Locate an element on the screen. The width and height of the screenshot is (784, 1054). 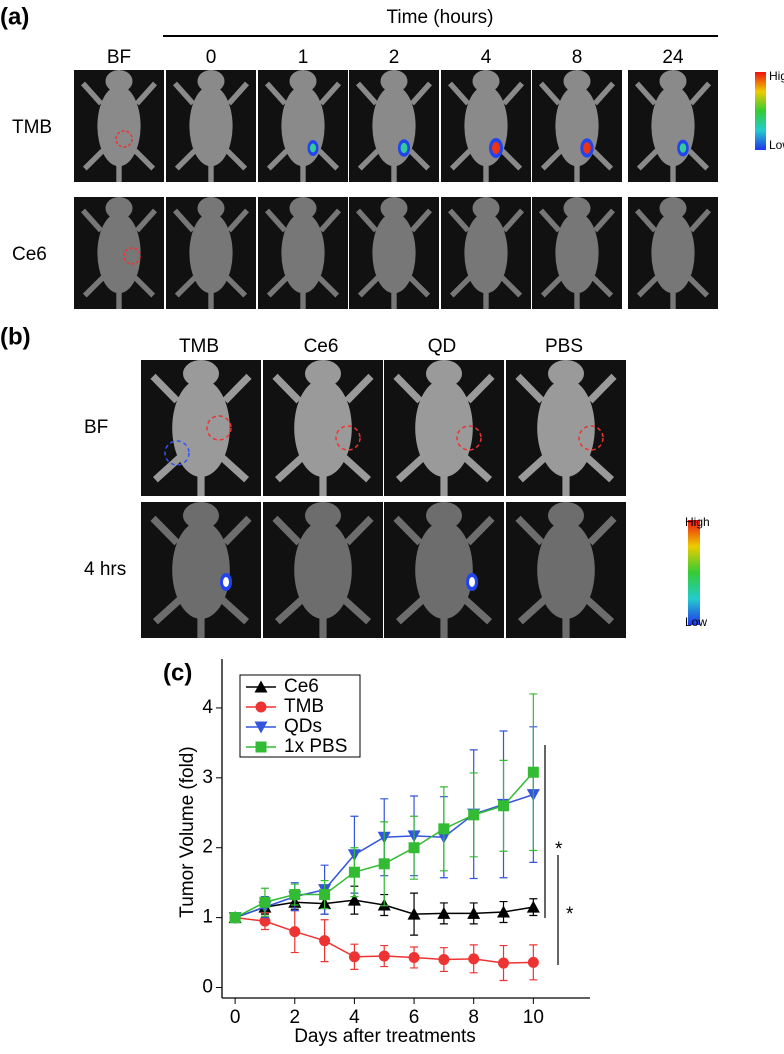
row-label: Ce6 is located at coordinates (29, 254).